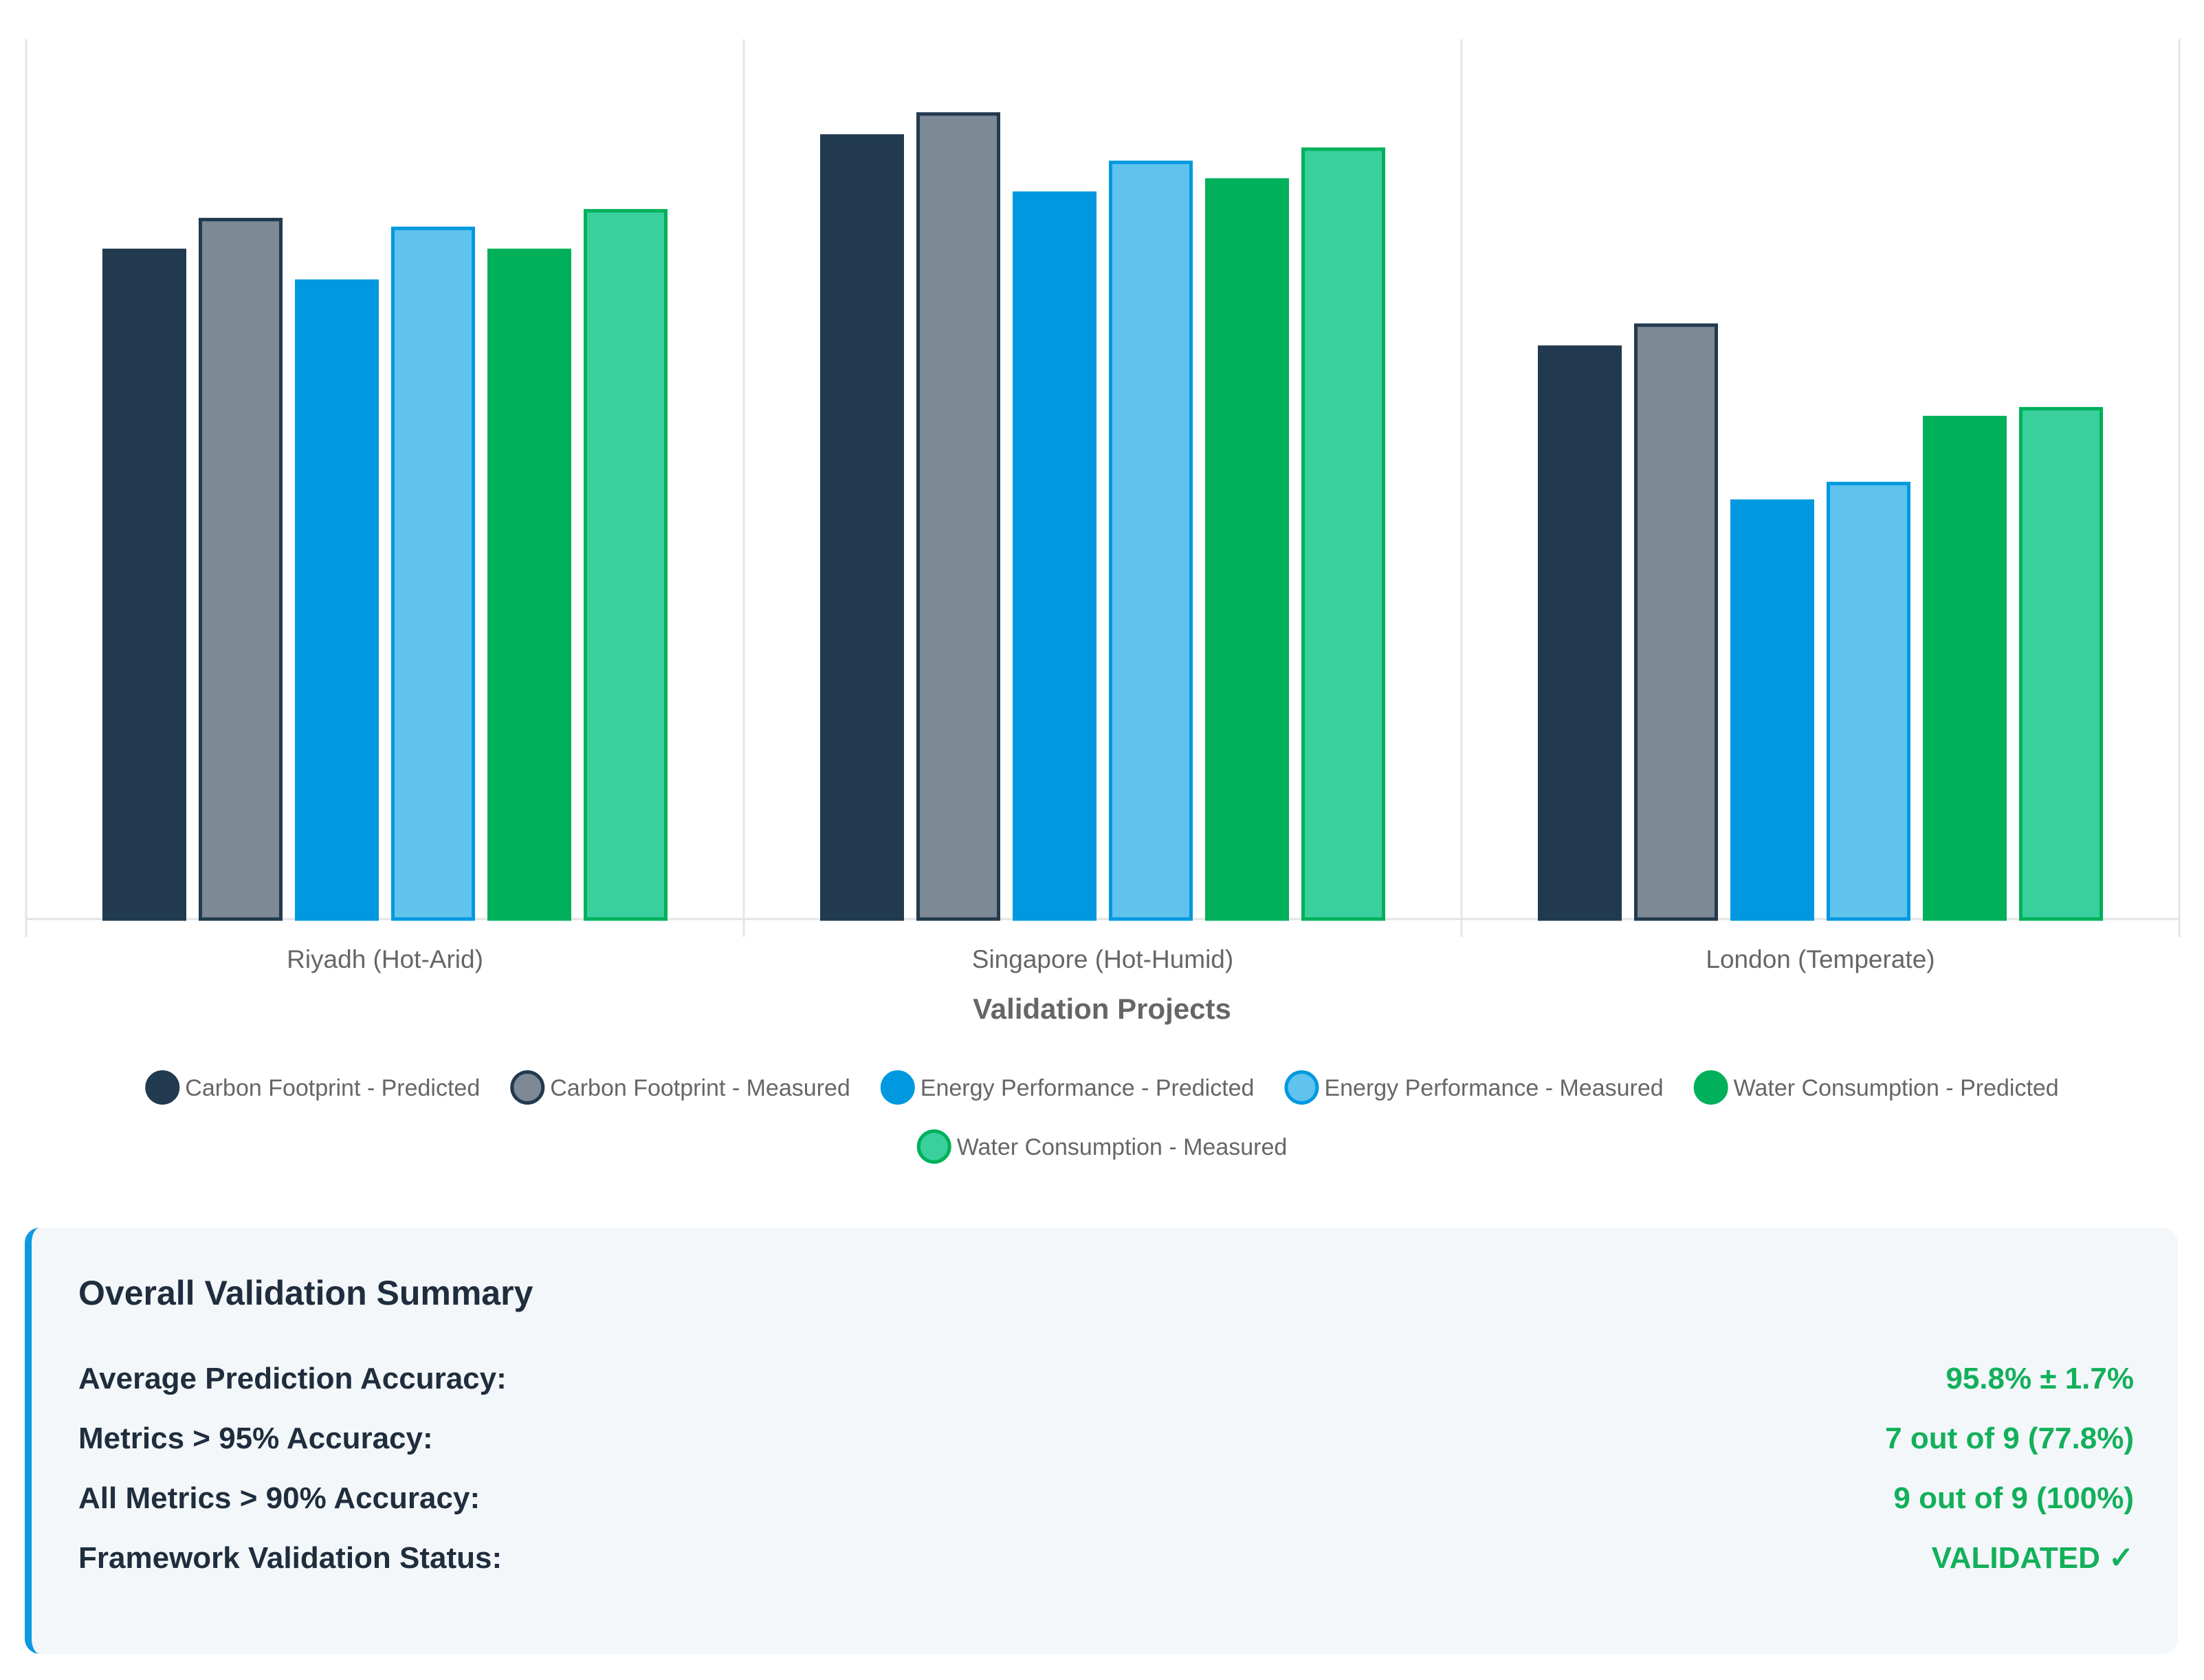 Image resolution: width=2204 pixels, height=1680 pixels. Describe the element at coordinates (333, 1088) in the screenshot. I see `legend-label: Carbon Footprint - Predicted` at that location.